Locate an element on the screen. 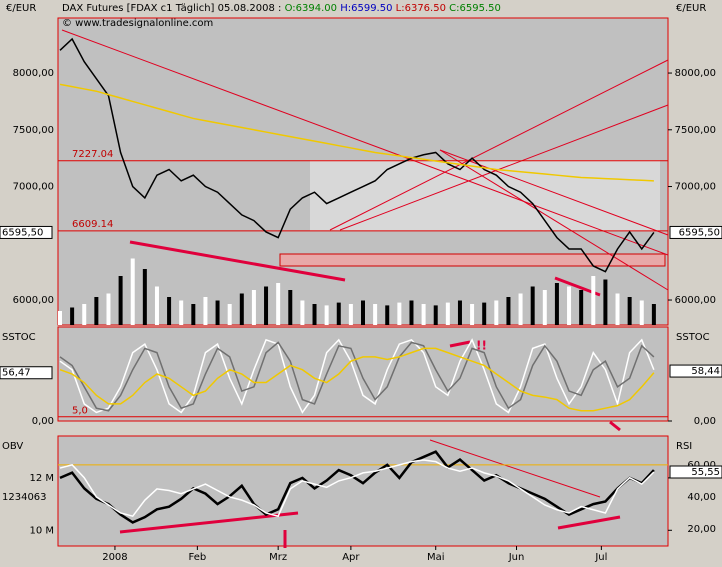  x-tick-label: Mrz is located at coordinates (278, 557).